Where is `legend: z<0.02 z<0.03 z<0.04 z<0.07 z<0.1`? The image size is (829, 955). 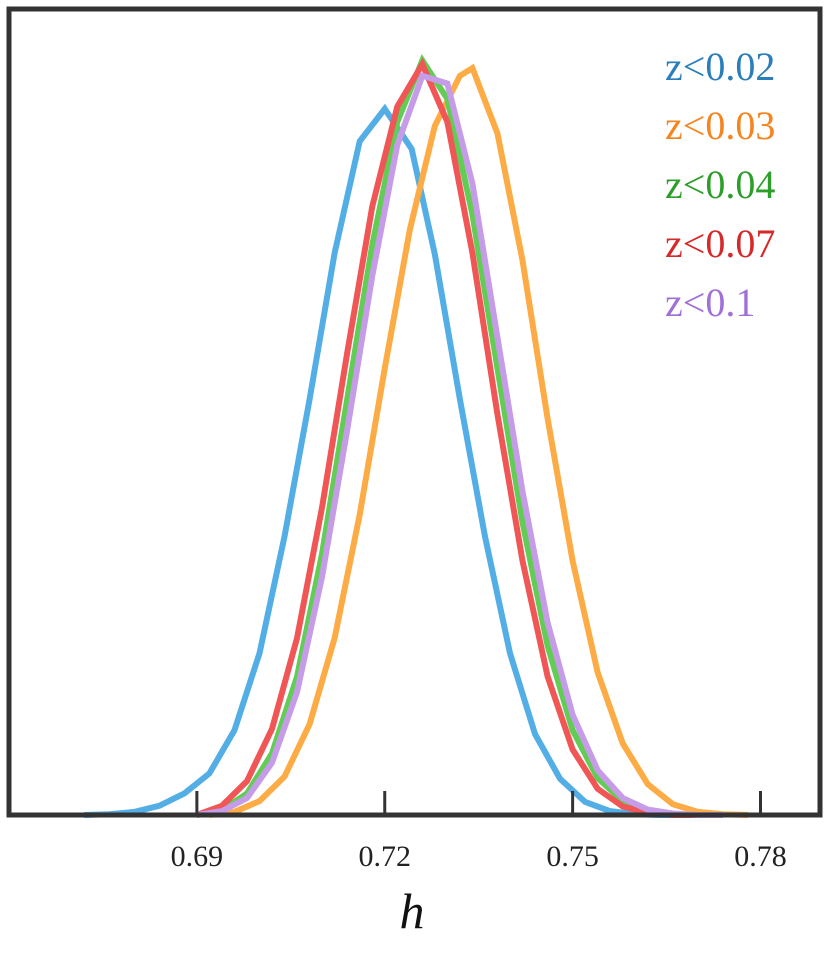 legend: z<0.02 z<0.03 z<0.04 z<0.07 z<0.1 is located at coordinates (720, 184).